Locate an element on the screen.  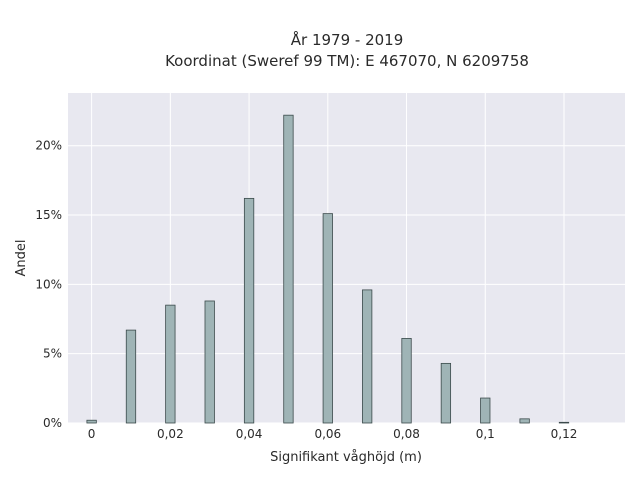
x-tick-label: 0,06 is located at coordinates (327, 434).